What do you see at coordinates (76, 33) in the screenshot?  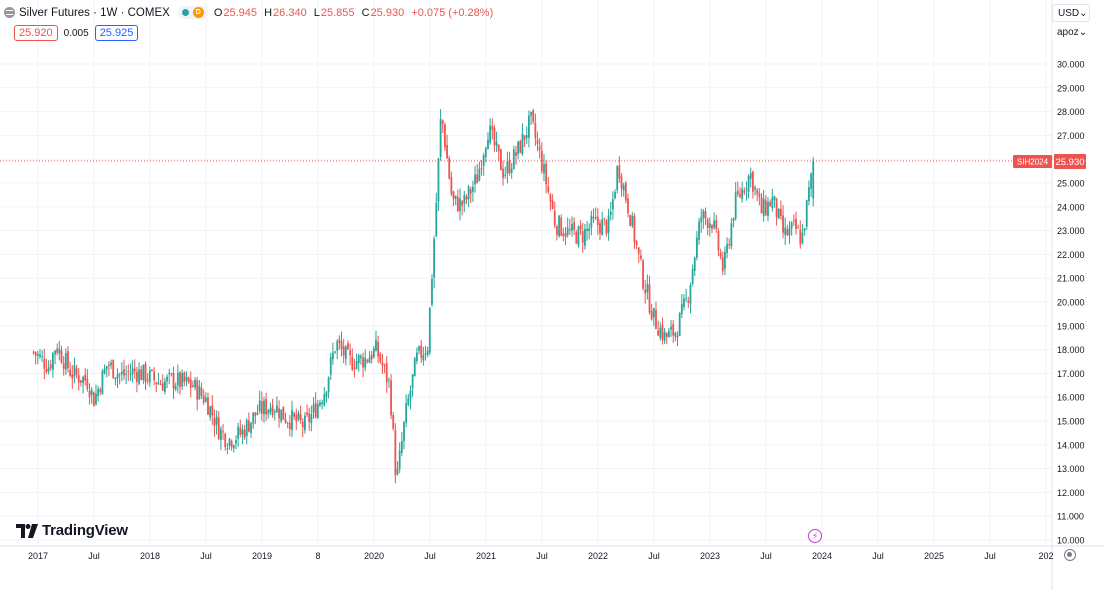 I see `spread-value: 0.005` at bounding box center [76, 33].